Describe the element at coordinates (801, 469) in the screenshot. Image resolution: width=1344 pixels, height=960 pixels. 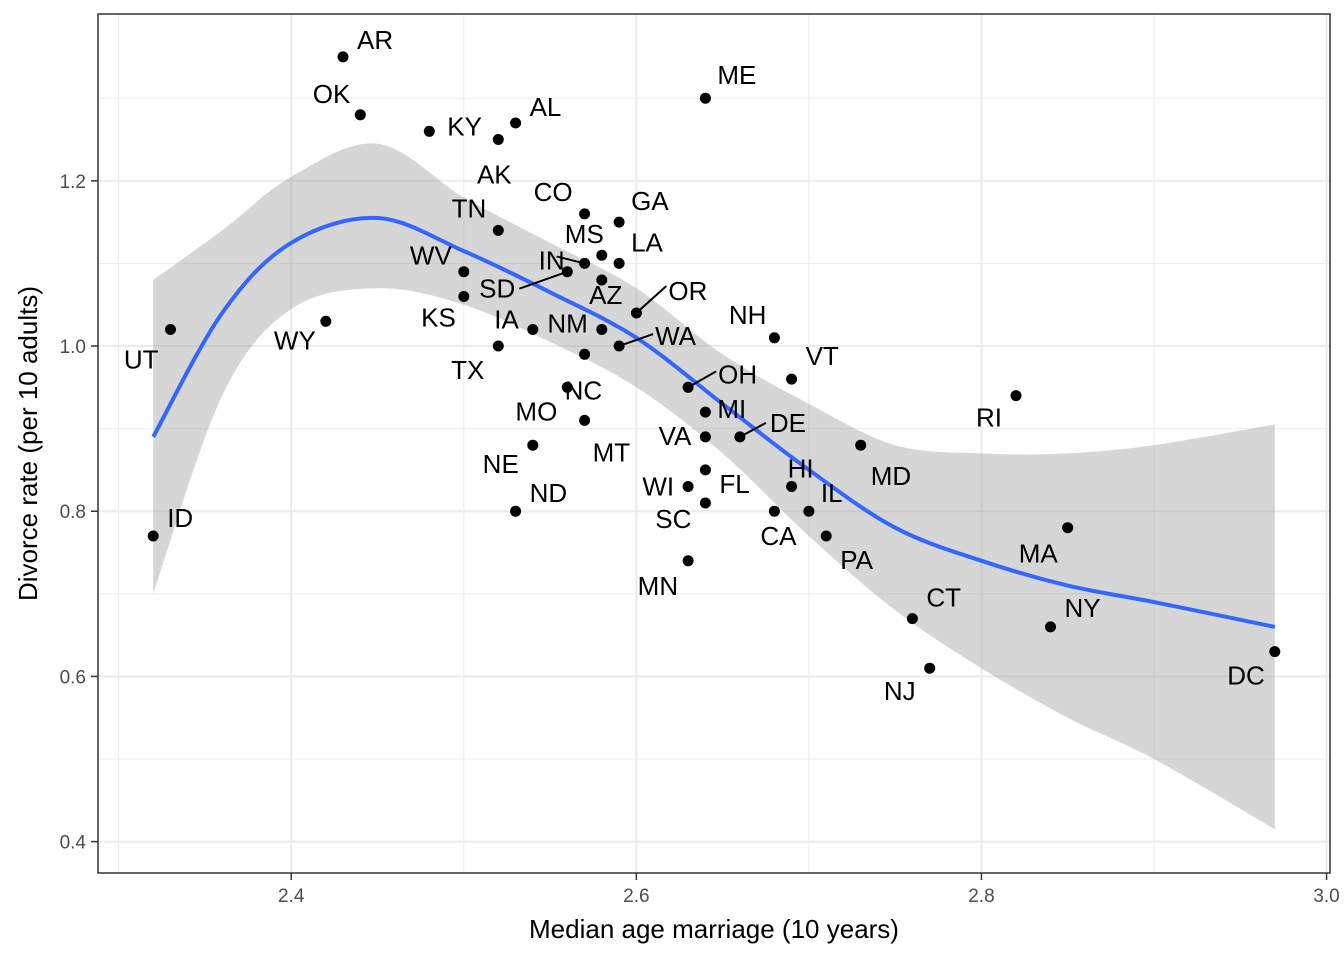
I see `label-hi: HI` at that location.